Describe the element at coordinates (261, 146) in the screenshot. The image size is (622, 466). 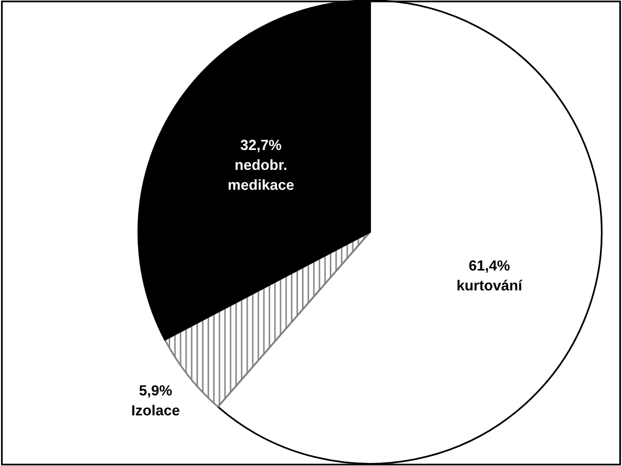
I see `data-label: 32,7%` at that location.